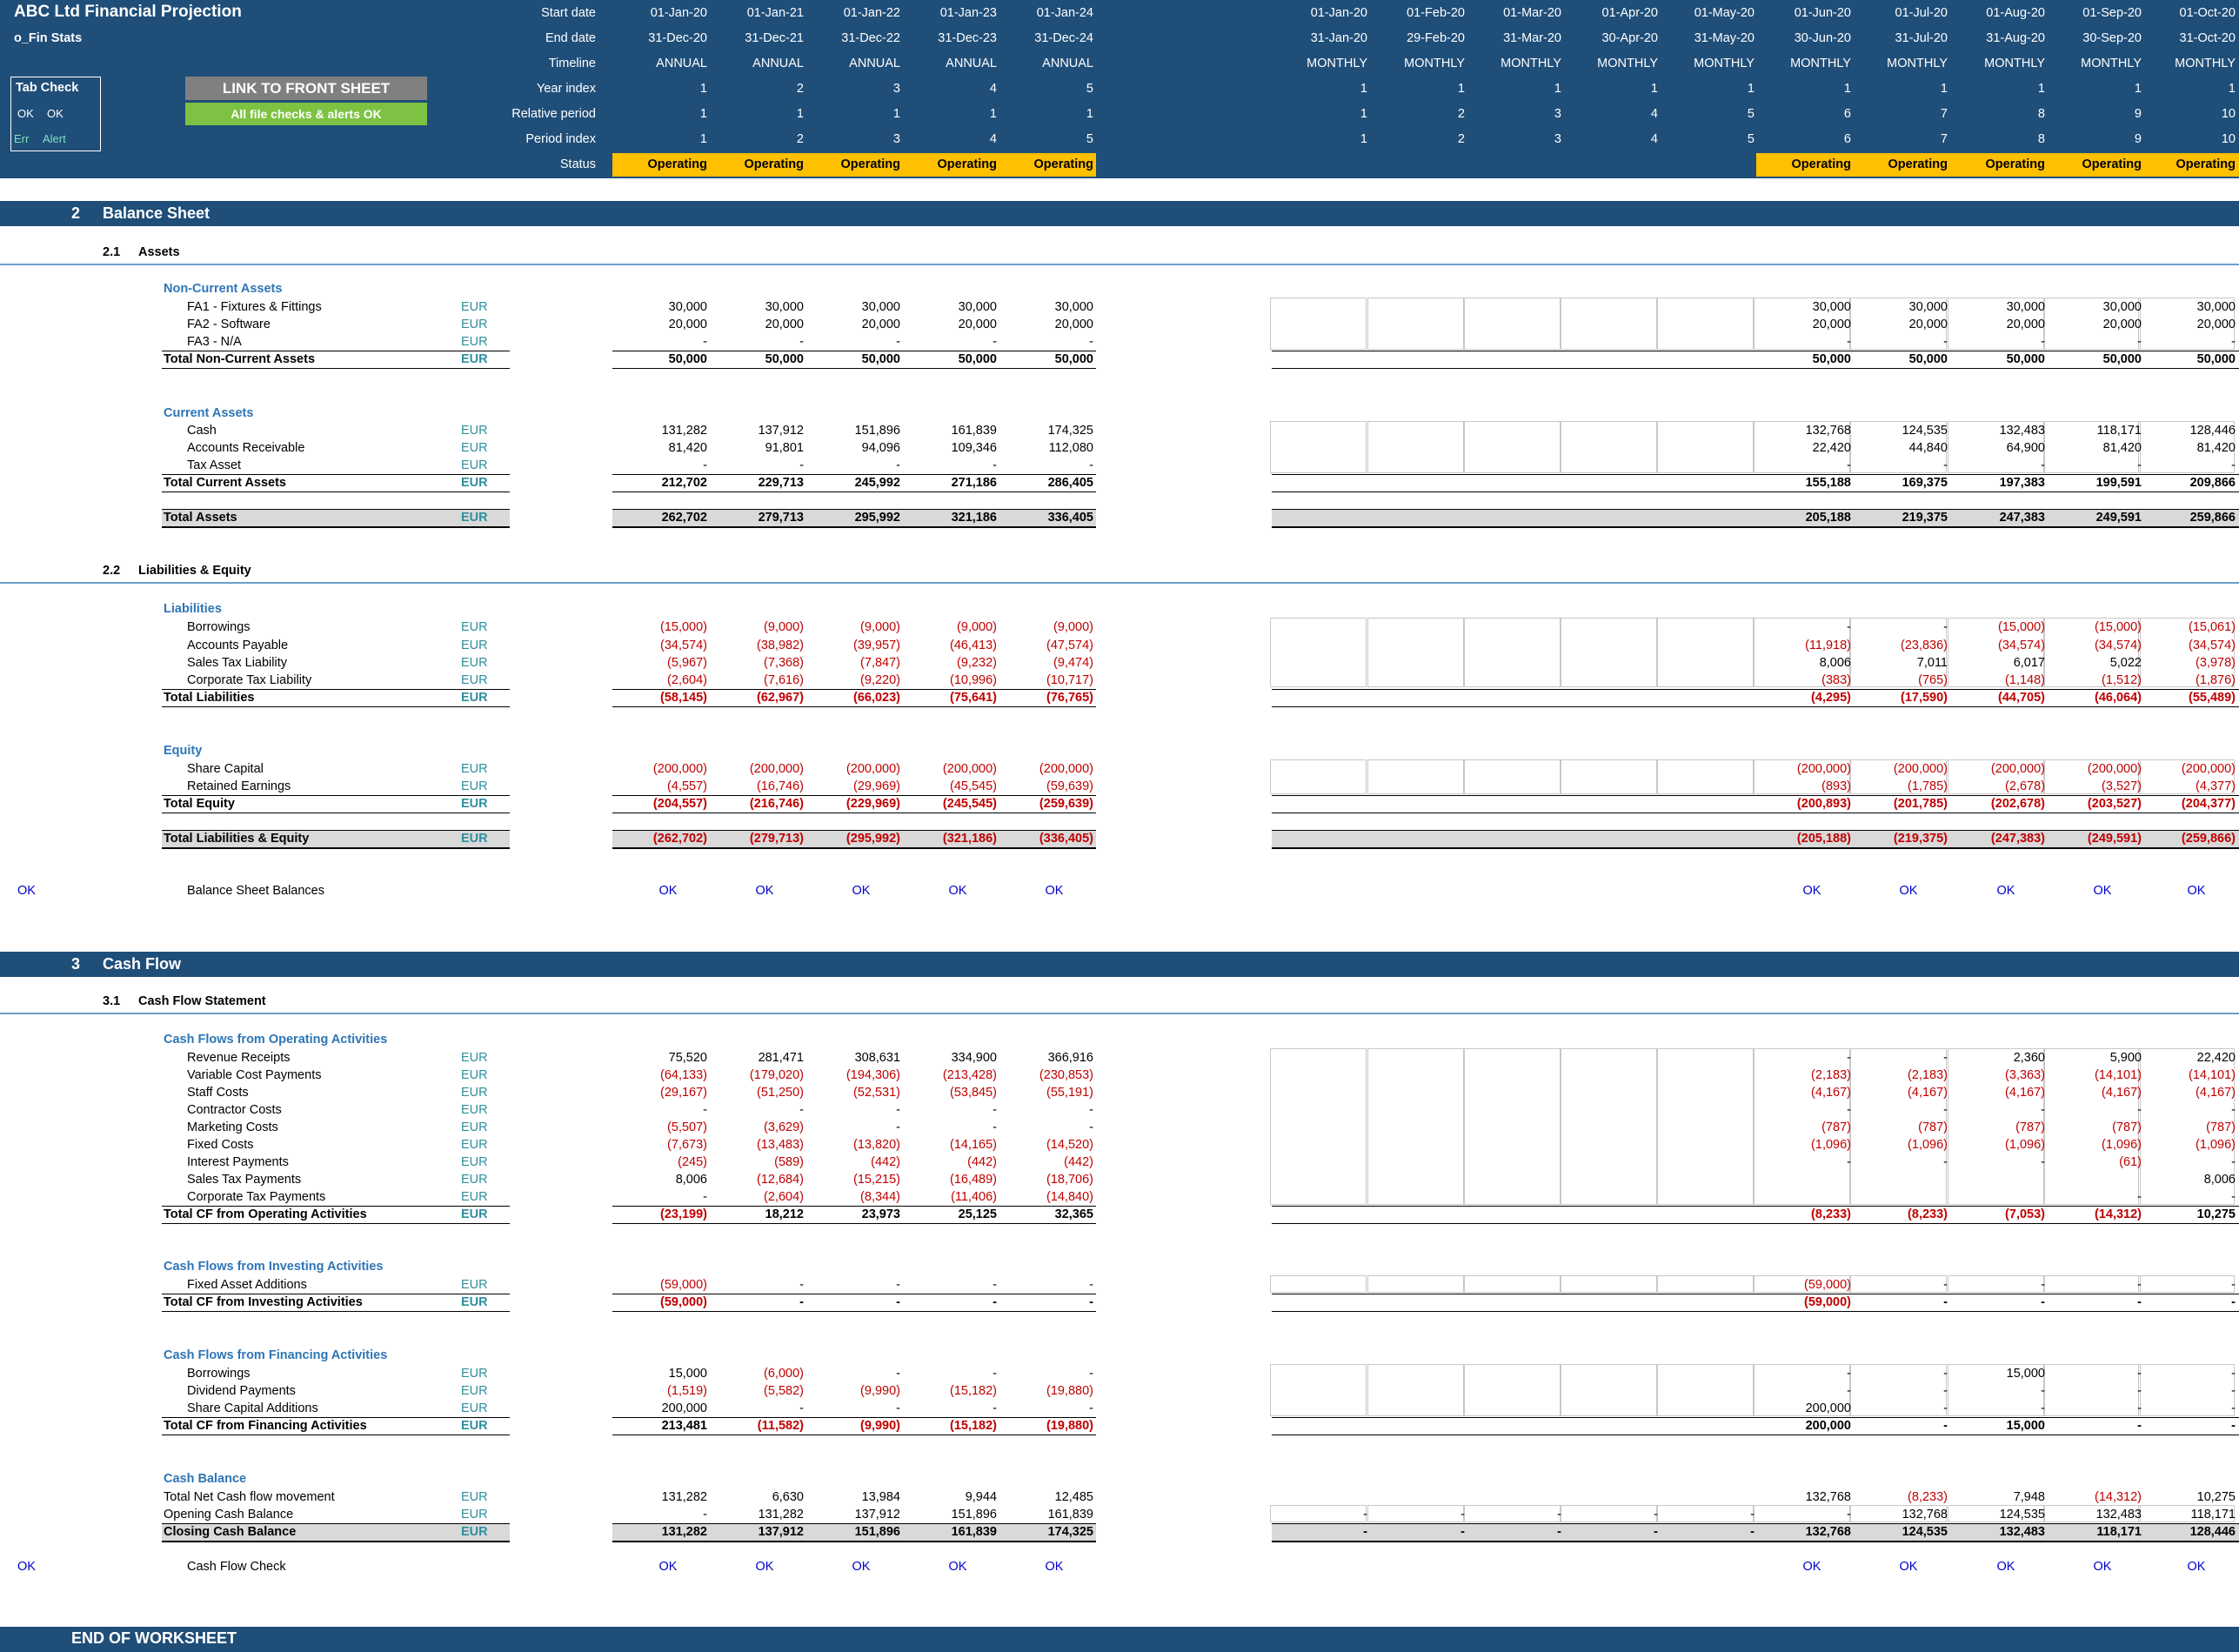 The image size is (2239, 1652). I want to click on annual-value: (19,880), so click(1069, 1391).